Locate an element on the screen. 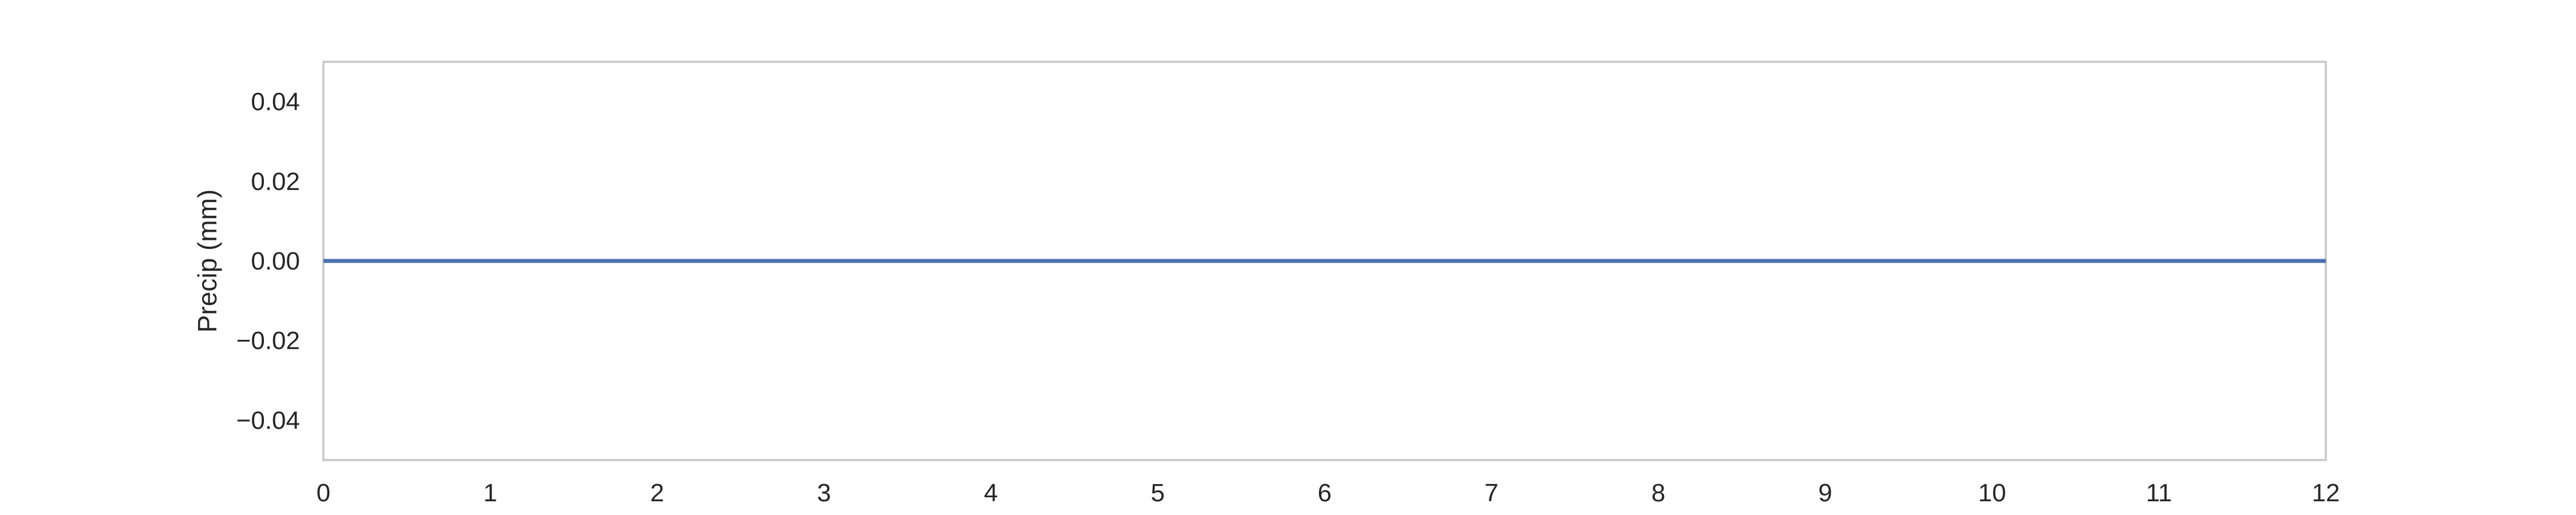  x-tick-label: 8 is located at coordinates (1658, 493).